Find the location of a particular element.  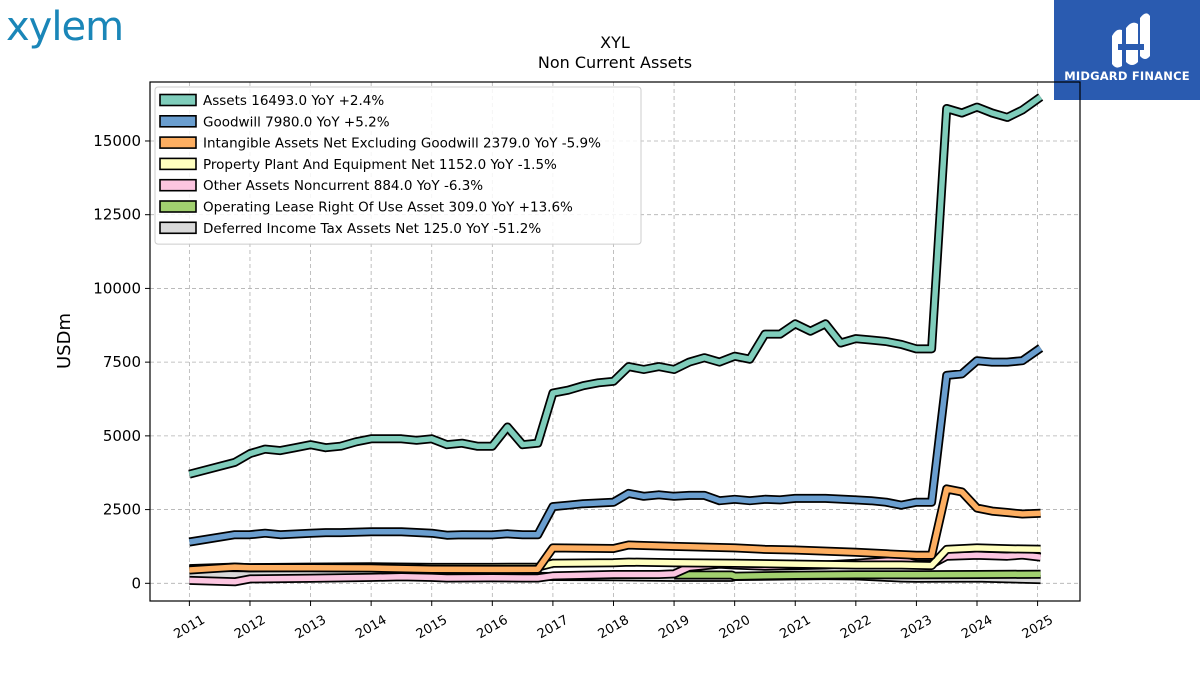

x-tick-label: 2022 is located at coordinates (856, 628).